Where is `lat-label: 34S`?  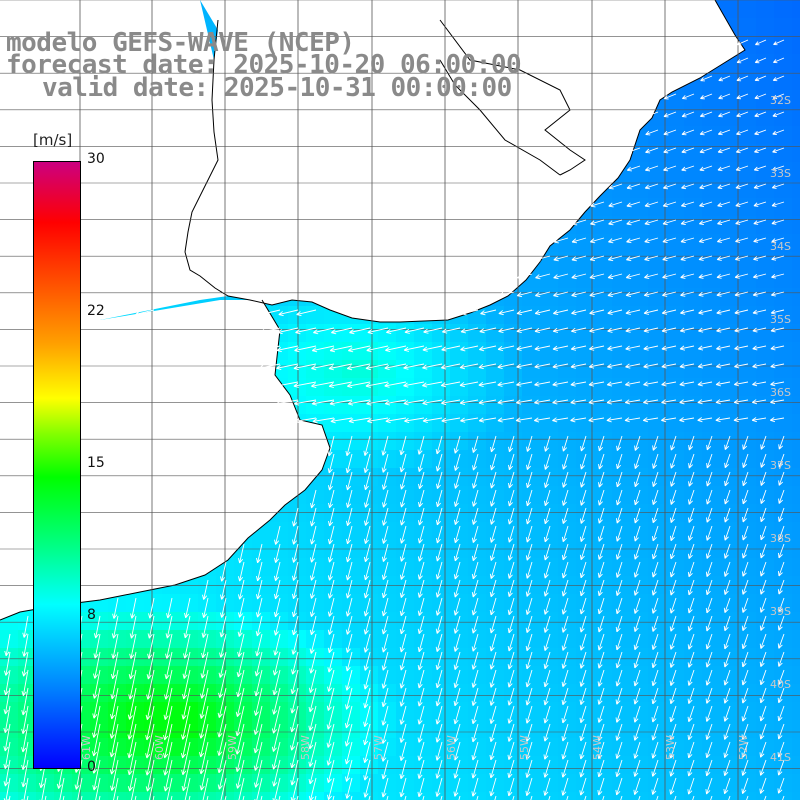
lat-label: 34S is located at coordinates (780, 246).